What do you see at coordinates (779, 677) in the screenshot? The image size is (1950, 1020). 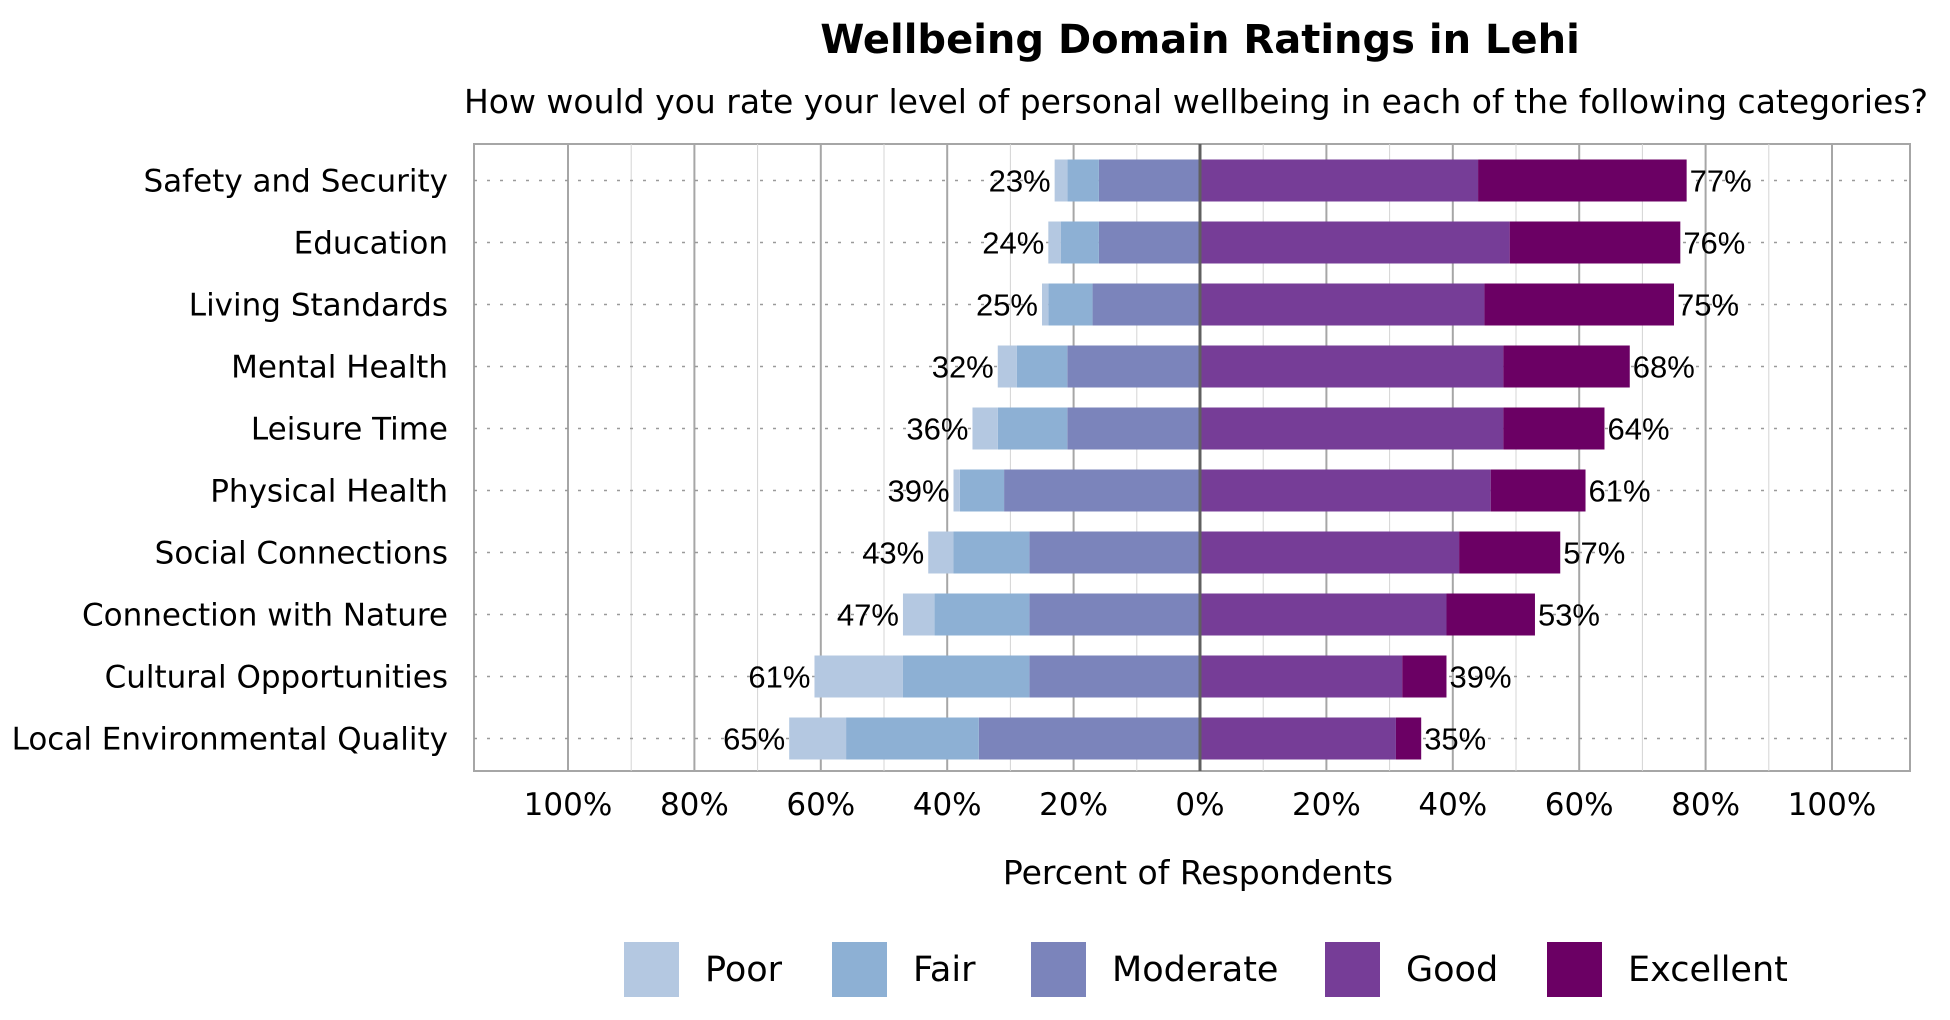 I see `negative-total-label: 61%` at bounding box center [779, 677].